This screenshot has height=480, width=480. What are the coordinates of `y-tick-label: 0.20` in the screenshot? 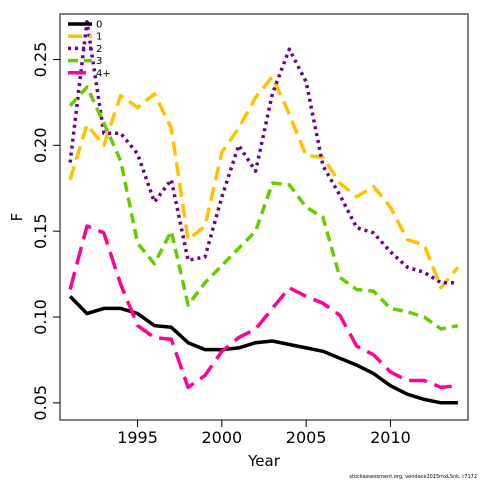 It's located at (40, 145).